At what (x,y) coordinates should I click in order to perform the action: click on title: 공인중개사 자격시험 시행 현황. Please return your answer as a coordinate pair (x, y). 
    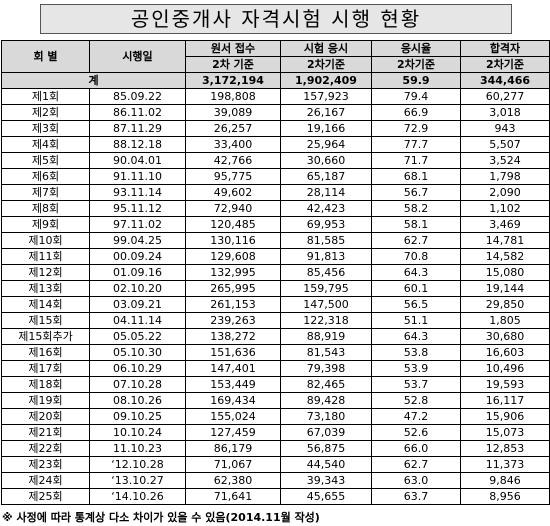
    Looking at the image, I should click on (276, 19).